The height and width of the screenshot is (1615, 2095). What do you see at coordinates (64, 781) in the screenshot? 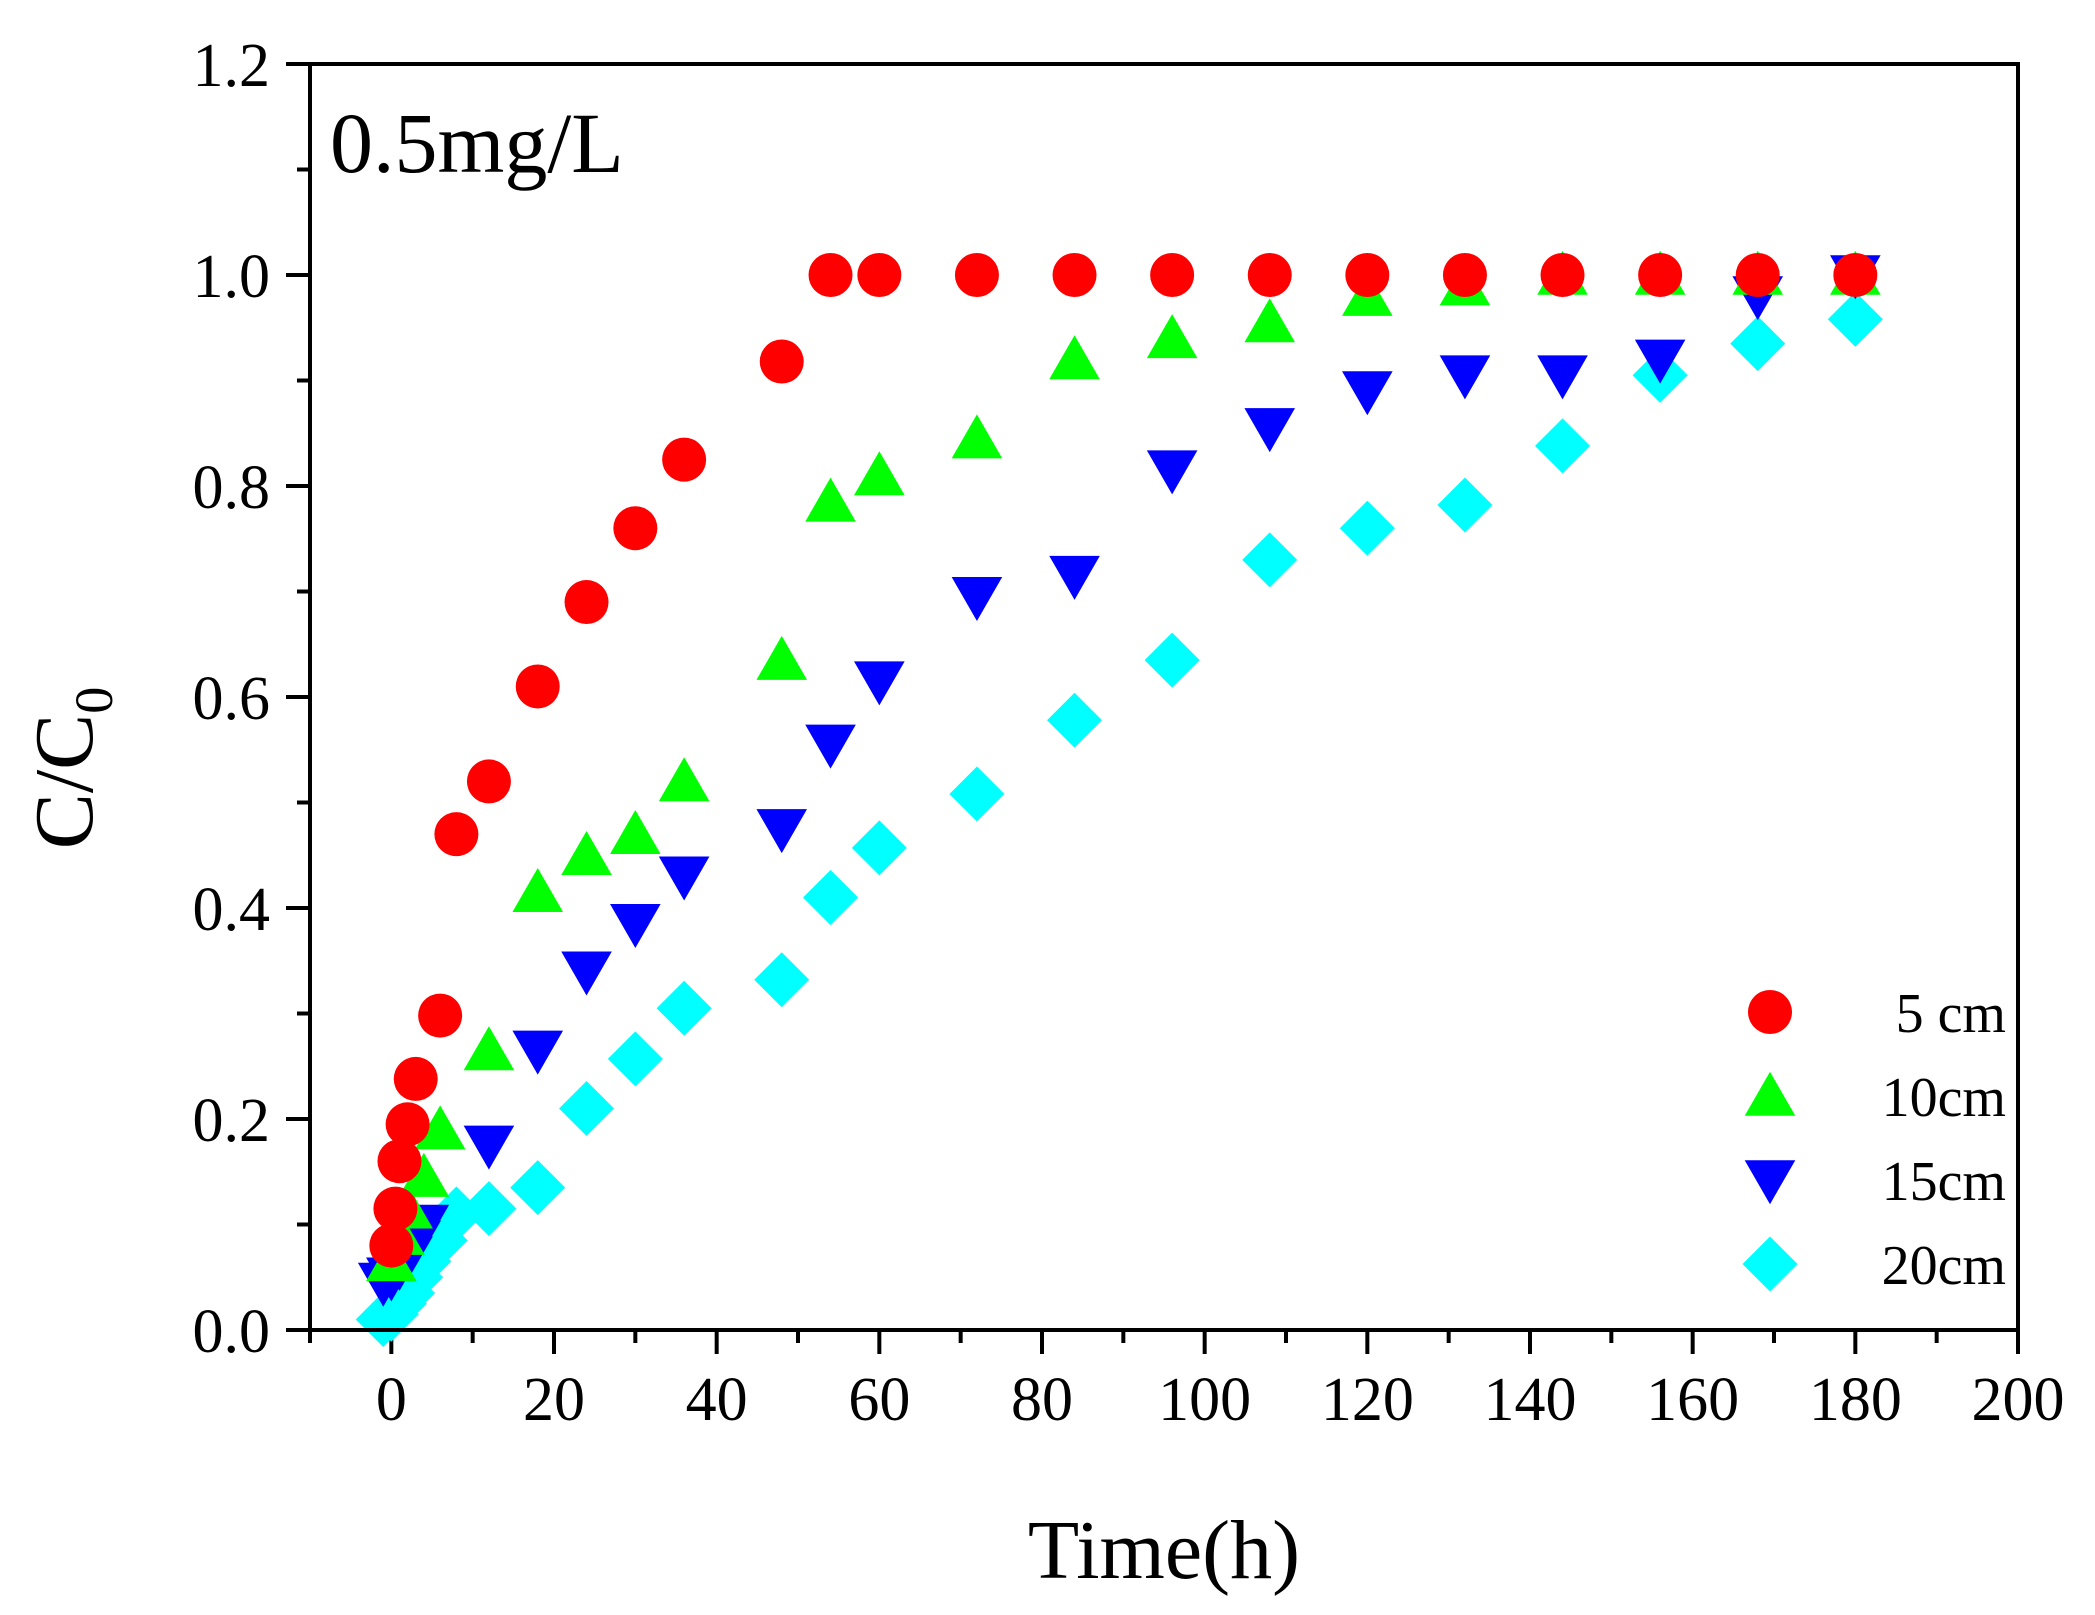
I see `y-axis-title-main: C/C` at bounding box center [64, 781].